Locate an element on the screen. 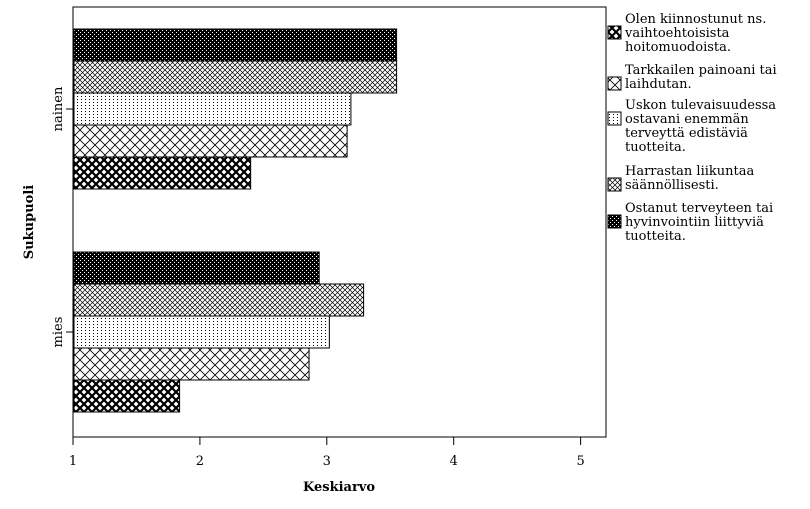  y-tick-label: nainen is located at coordinates (58, 108).